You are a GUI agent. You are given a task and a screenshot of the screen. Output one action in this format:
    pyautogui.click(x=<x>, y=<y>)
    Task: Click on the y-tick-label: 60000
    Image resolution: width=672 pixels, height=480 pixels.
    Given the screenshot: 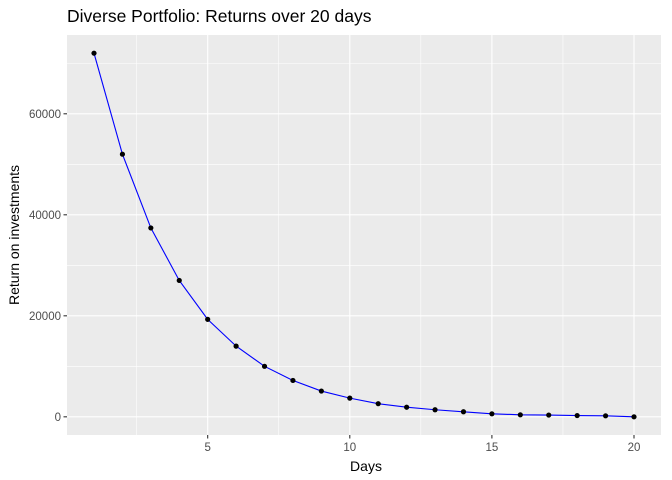 What is the action you would take?
    pyautogui.click(x=45, y=115)
    